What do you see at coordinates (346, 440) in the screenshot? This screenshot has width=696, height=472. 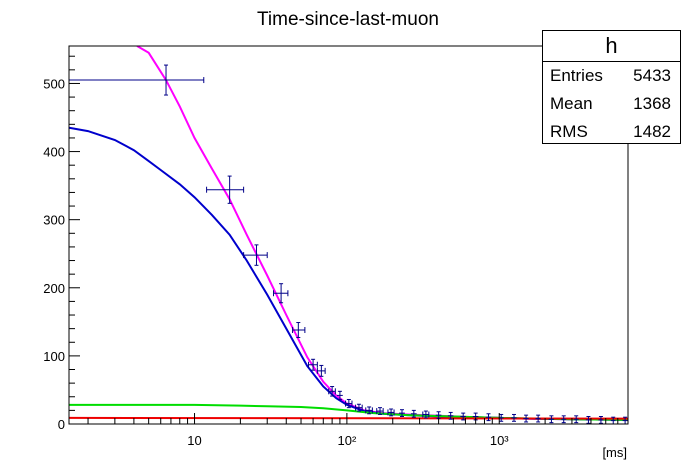 I see `x-tick-label: 10²` at bounding box center [346, 440].